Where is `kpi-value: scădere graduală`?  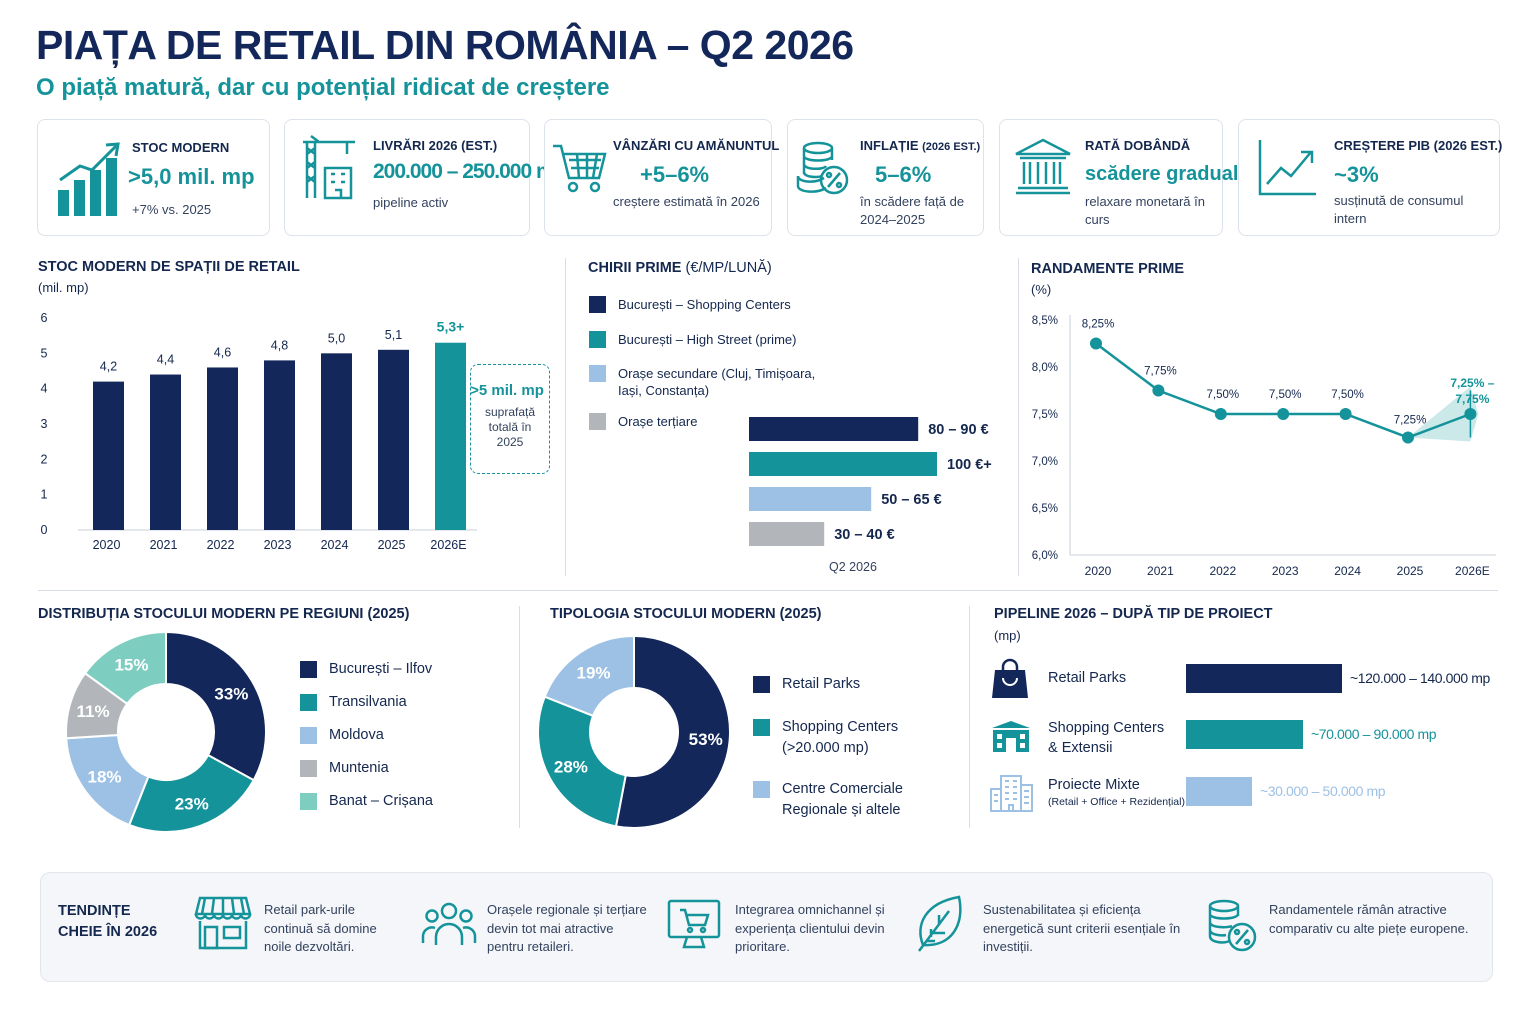
kpi-value: scădere graduală is located at coordinates (1167, 174).